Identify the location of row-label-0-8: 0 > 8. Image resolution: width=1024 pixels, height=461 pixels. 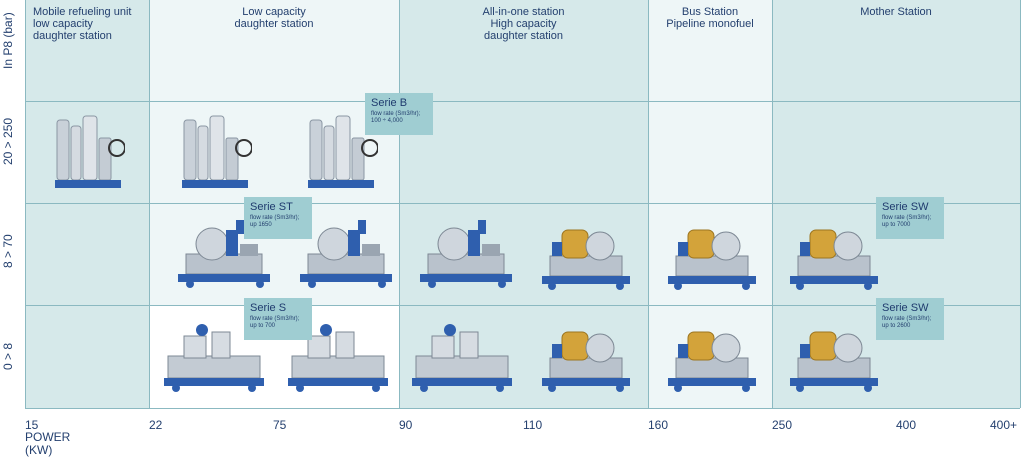
(8, 356).